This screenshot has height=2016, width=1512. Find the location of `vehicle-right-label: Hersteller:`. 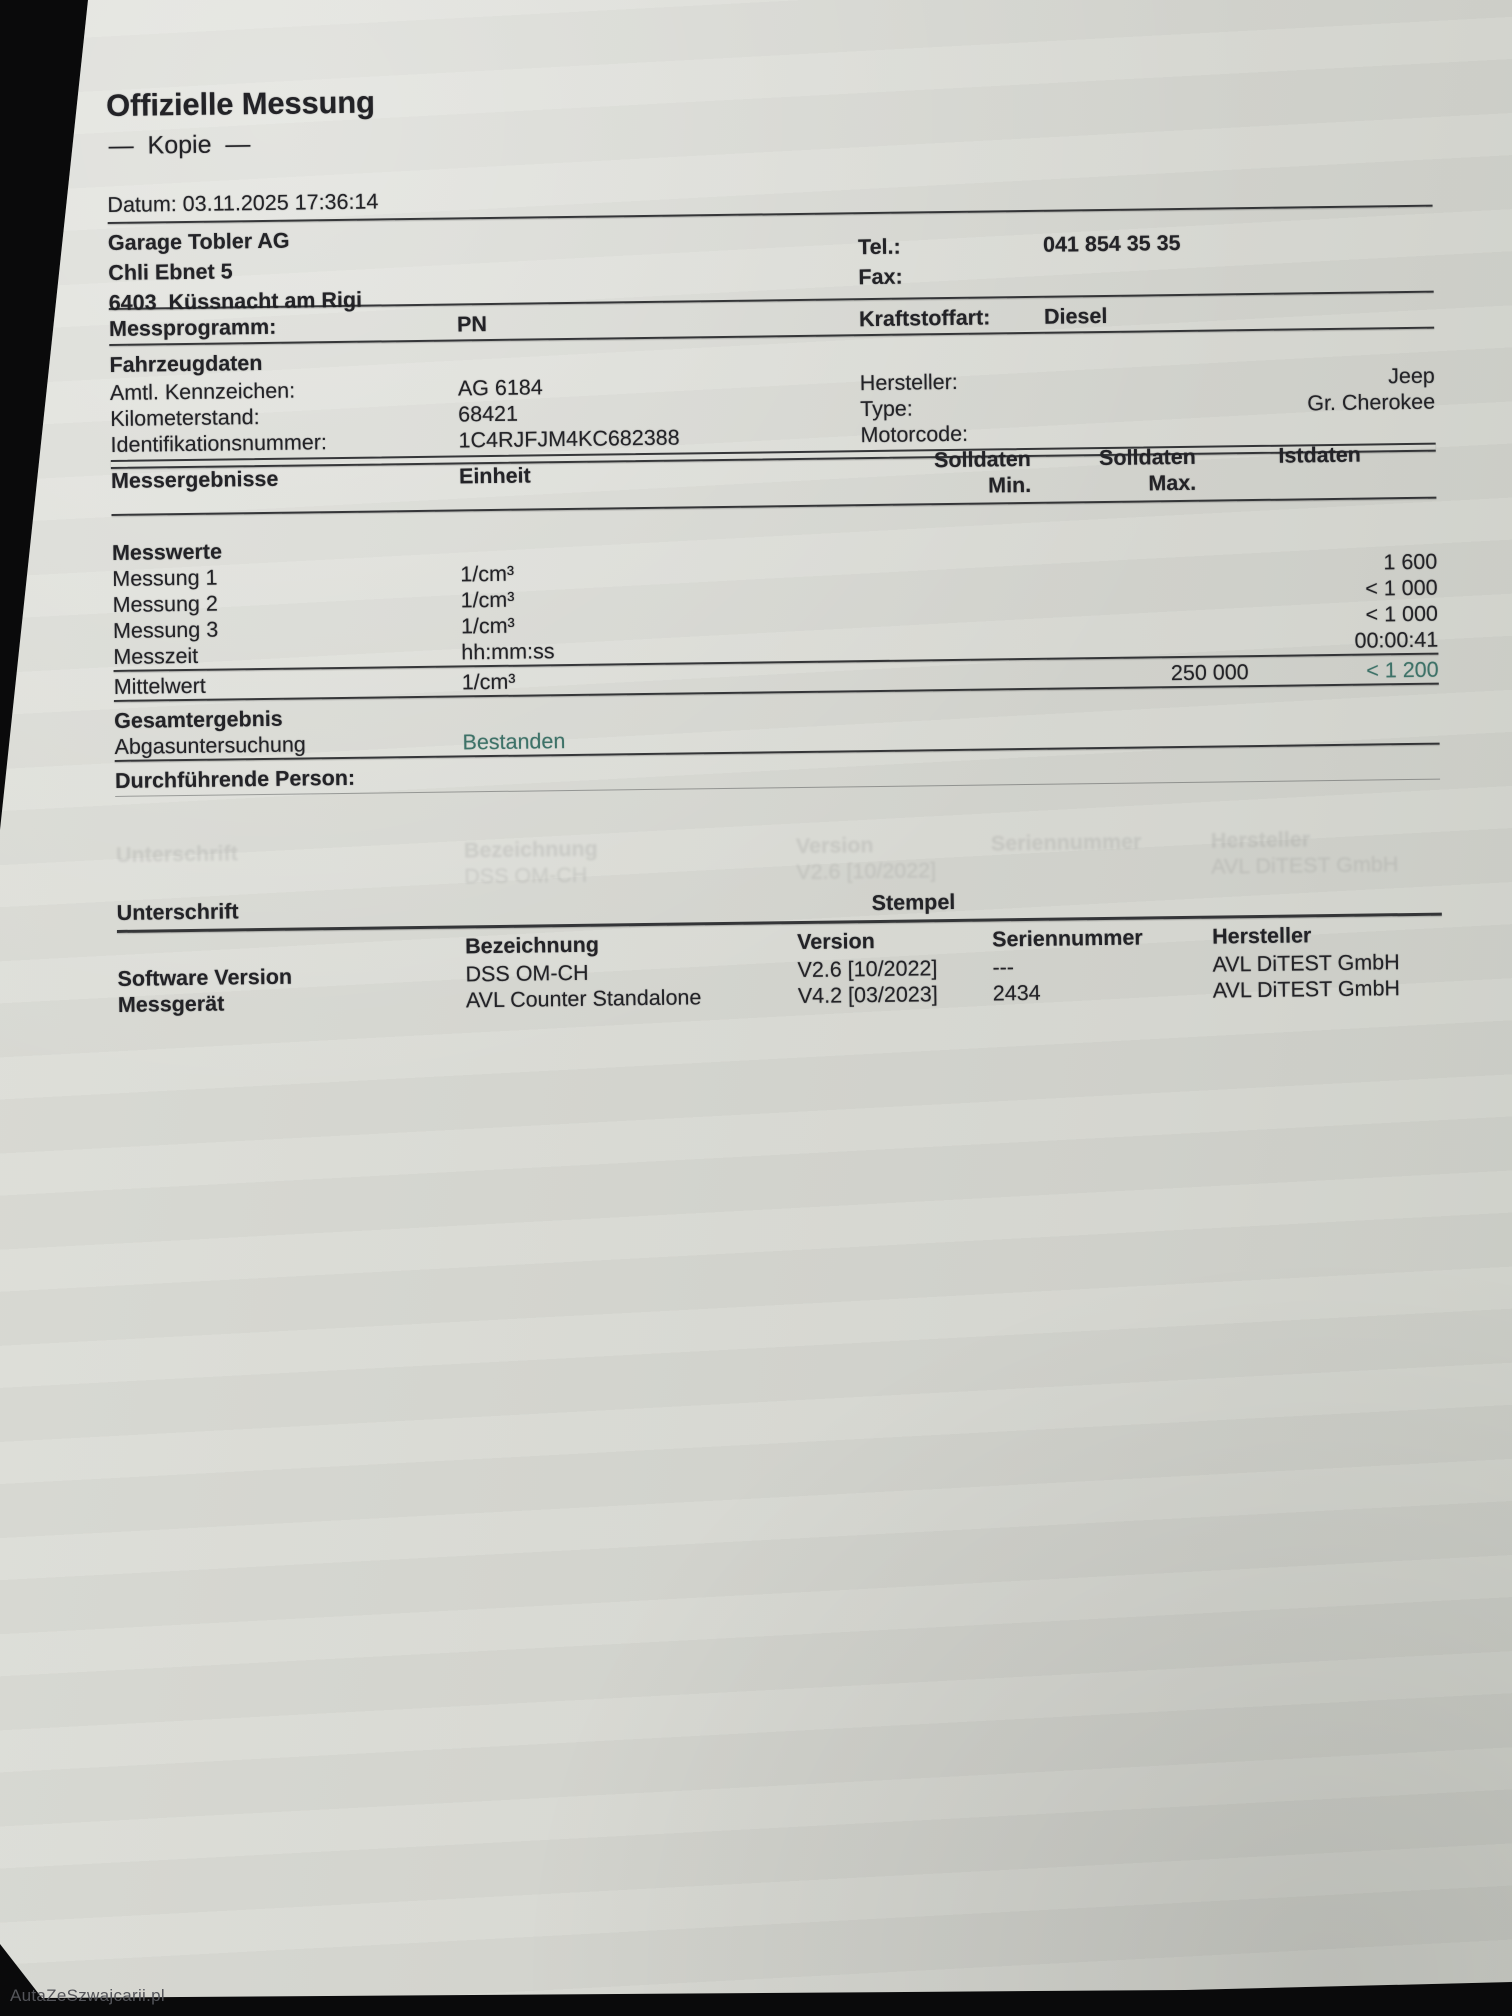

vehicle-right-label: Hersteller: is located at coordinates (908, 382).